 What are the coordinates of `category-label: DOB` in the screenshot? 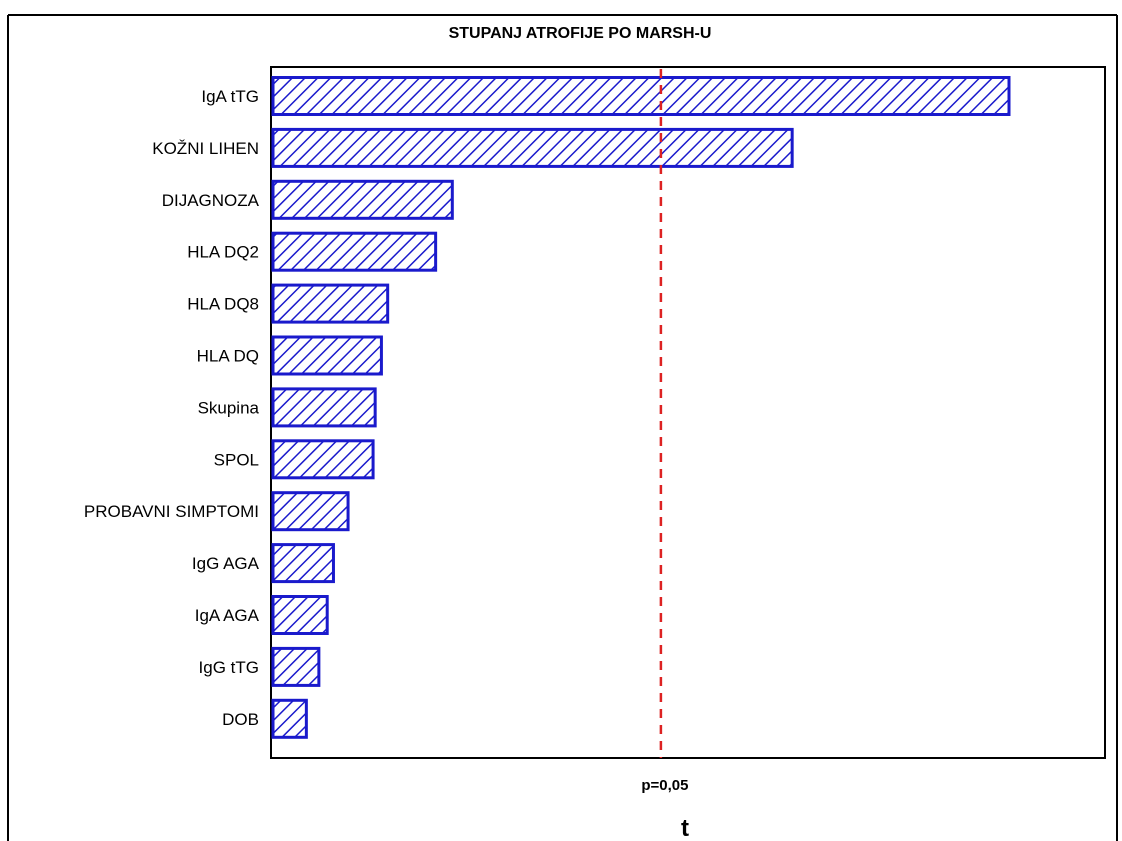 It's located at (240, 719).